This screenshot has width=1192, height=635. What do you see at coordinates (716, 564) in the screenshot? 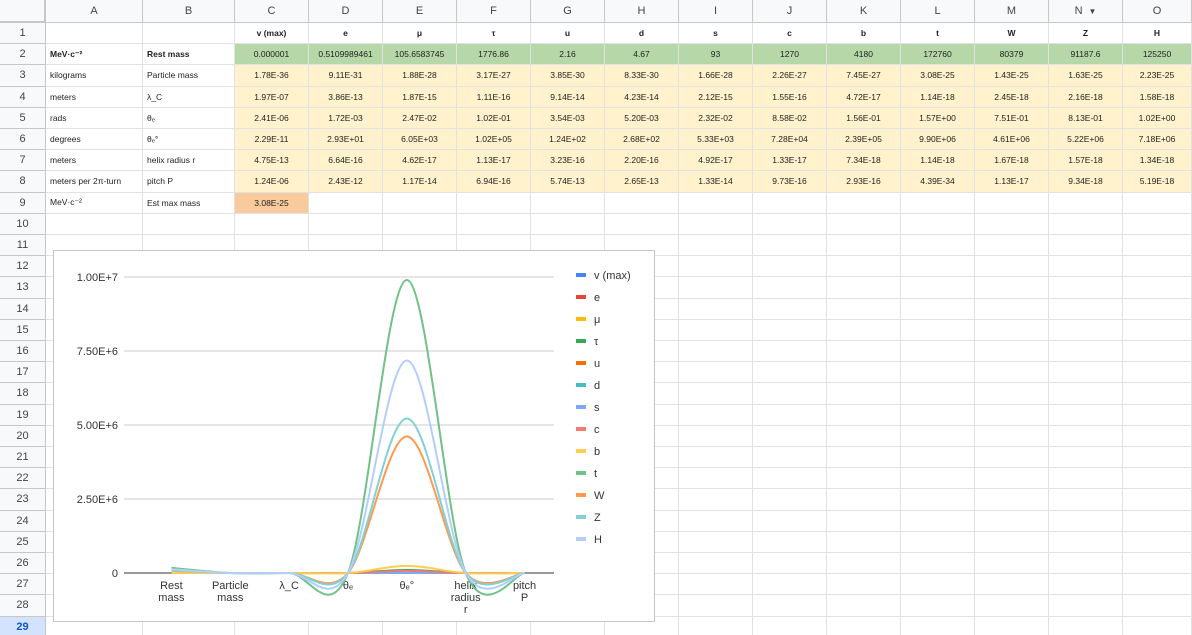
I see `cell-i26` at bounding box center [716, 564].